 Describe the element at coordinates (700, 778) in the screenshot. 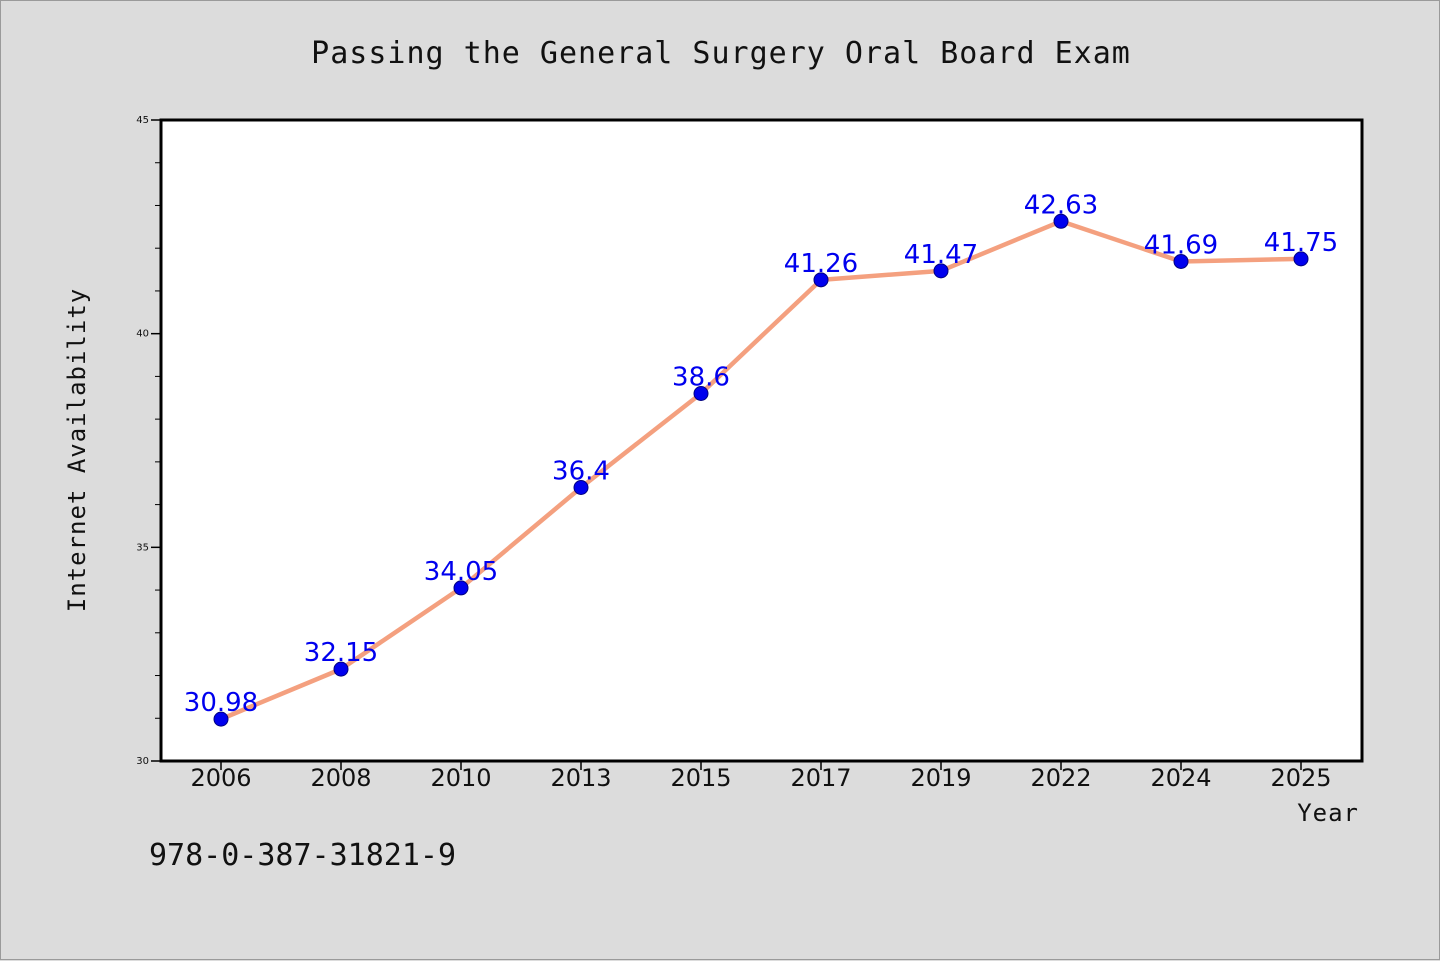

I see `x-tick-label: 2015` at that location.